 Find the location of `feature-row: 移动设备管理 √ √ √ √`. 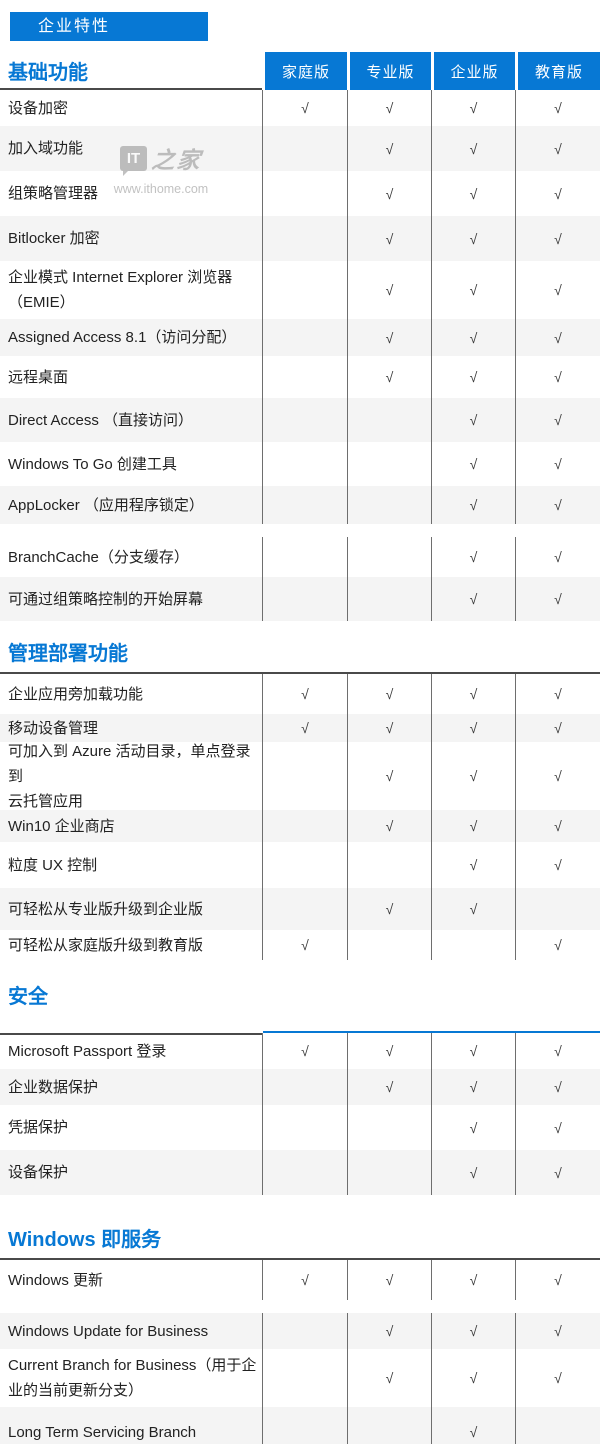

feature-row: 移动设备管理 √ √ √ √ is located at coordinates (300, 728).